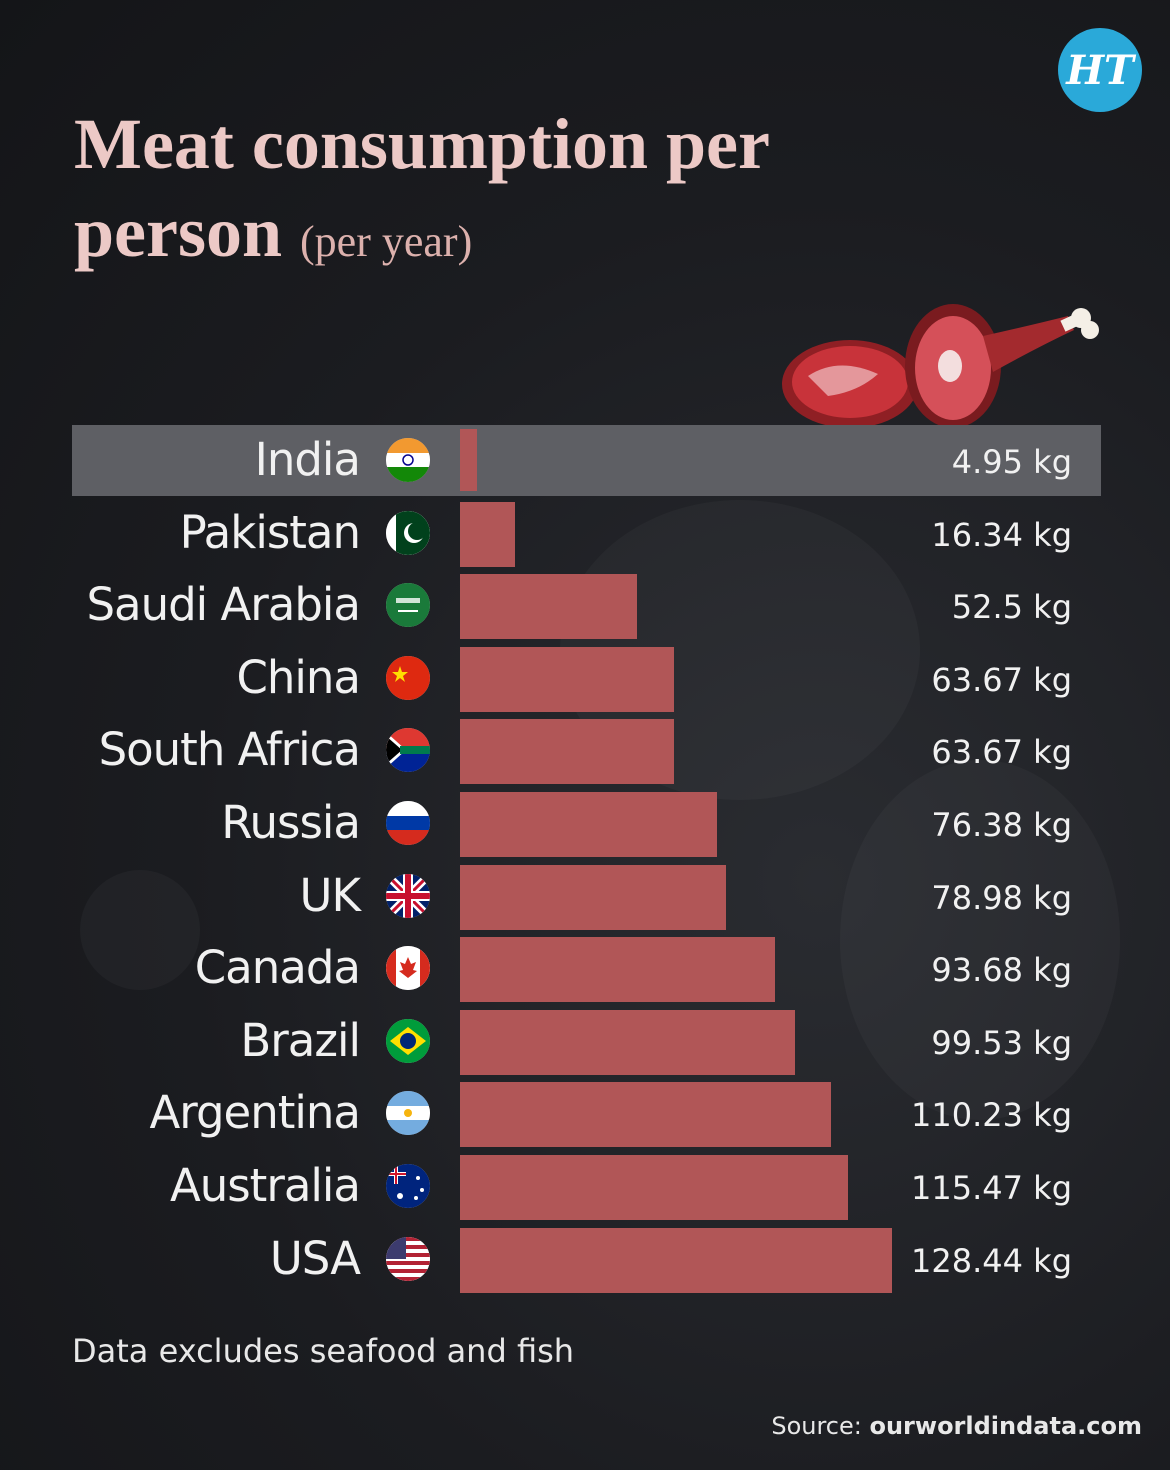 This screenshot has width=1170, height=1470. What do you see at coordinates (1001, 752) in the screenshot?
I see `value-label-south-africa: 63.67 kg` at bounding box center [1001, 752].